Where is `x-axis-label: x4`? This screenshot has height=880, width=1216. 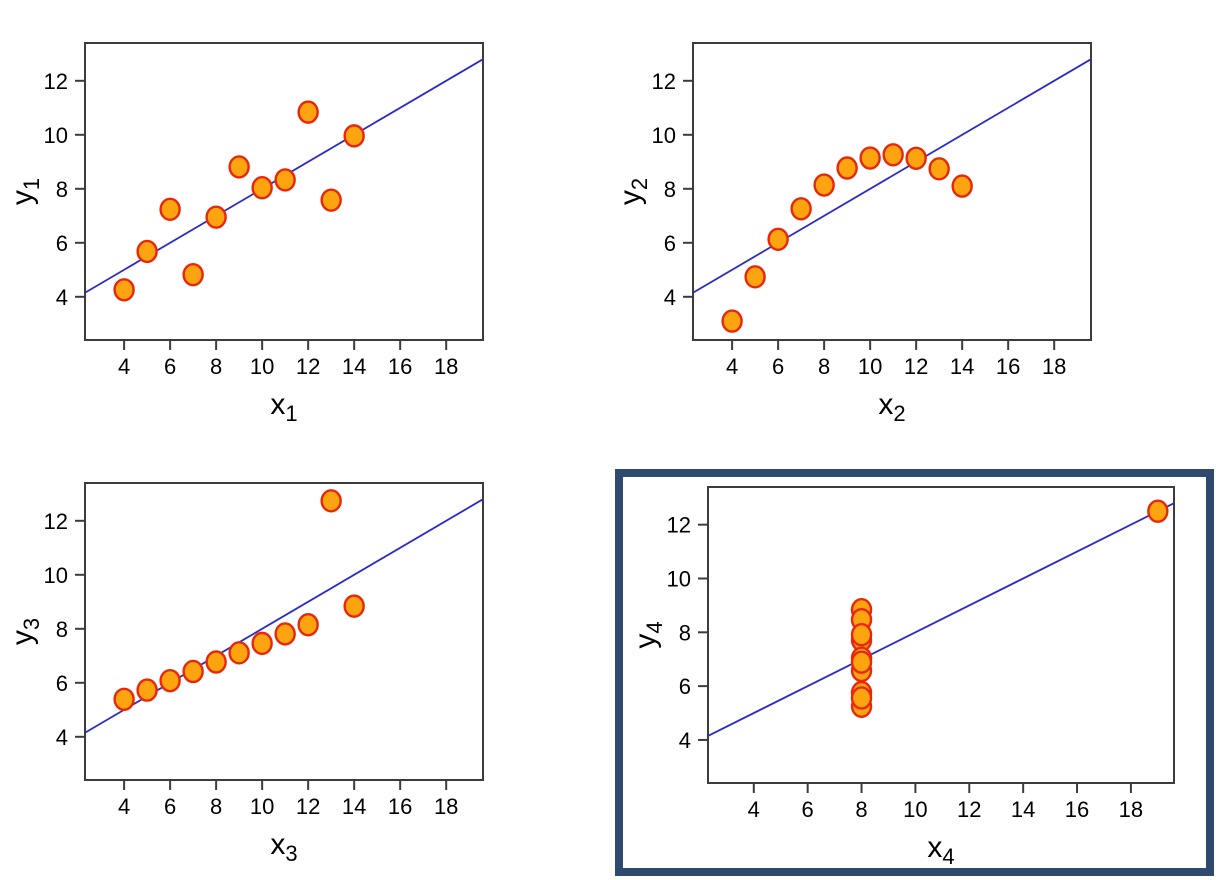
x-axis-label: x4 is located at coordinates (940, 850).